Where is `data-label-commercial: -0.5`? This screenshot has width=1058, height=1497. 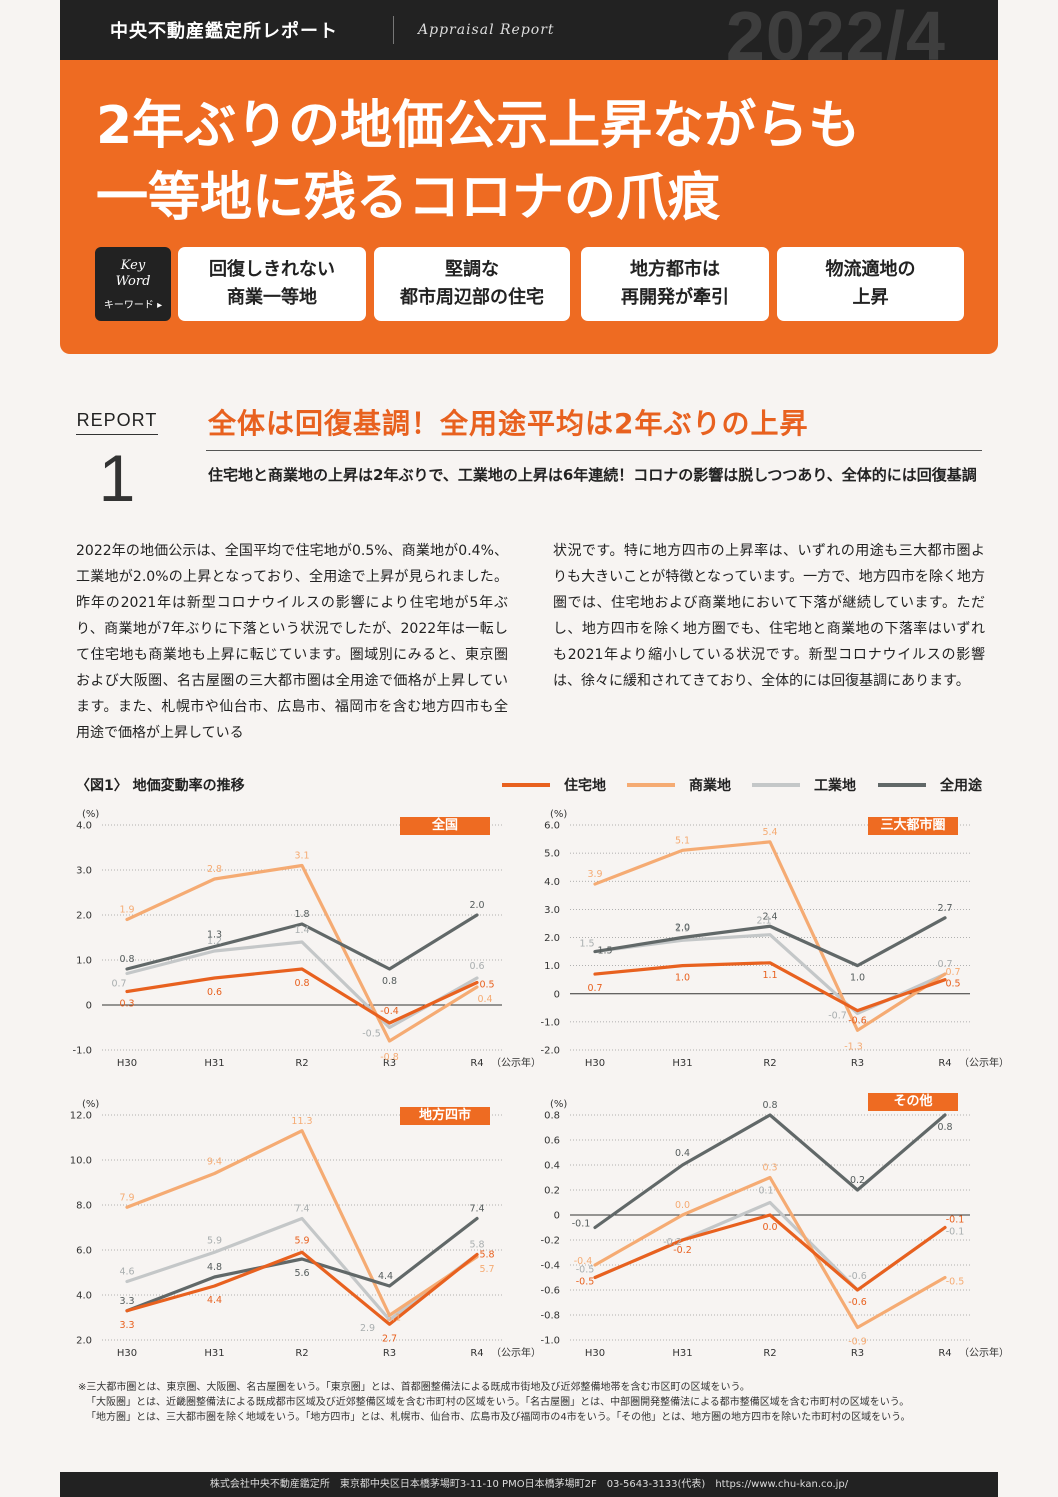
data-label-commercial: -0.5 is located at coordinates (955, 1282).